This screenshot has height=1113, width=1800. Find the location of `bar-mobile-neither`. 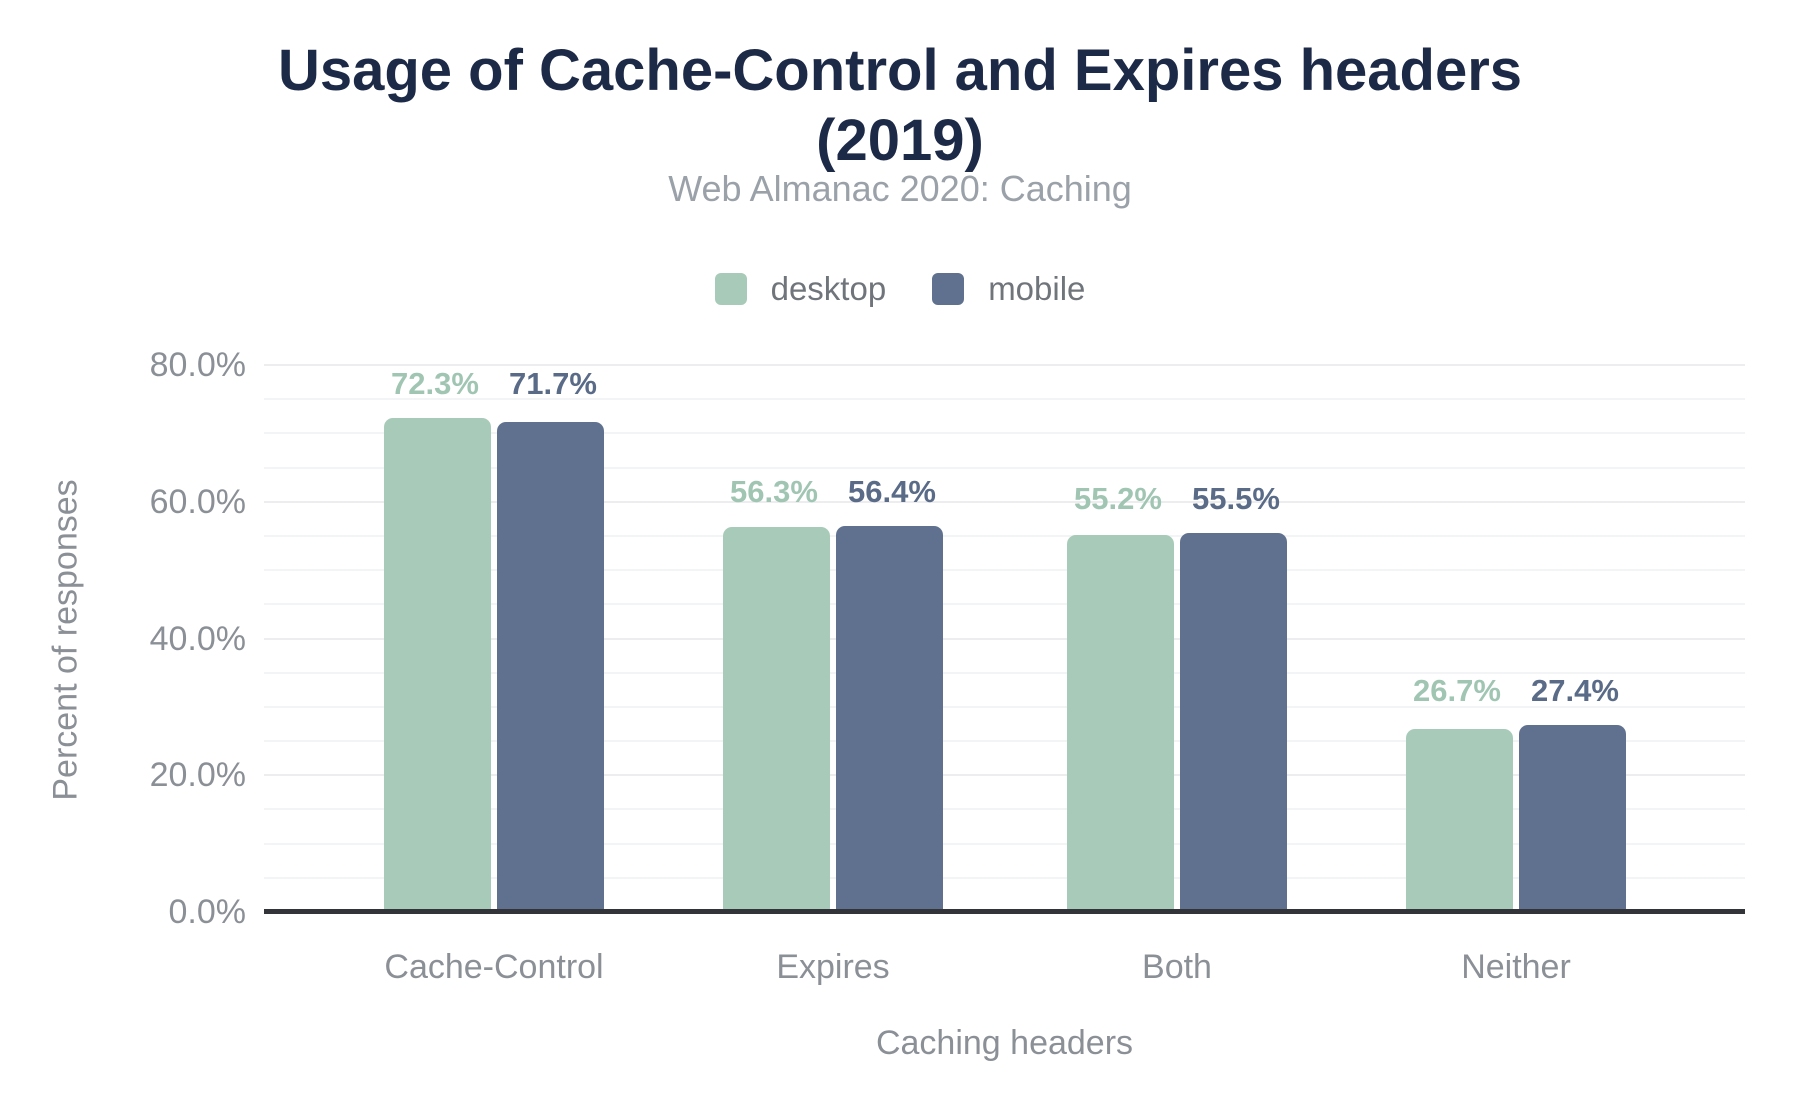

bar-mobile-neither is located at coordinates (1572, 818).